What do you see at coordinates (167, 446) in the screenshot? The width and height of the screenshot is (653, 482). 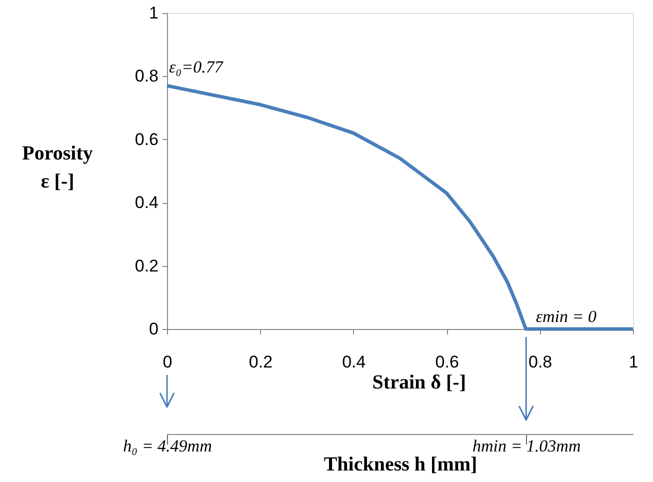 I see `x2-tick-label: h₀ = 4.49mm` at bounding box center [167, 446].